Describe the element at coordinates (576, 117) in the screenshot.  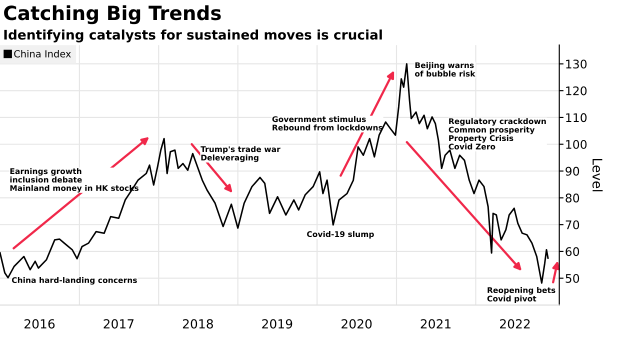
I see `y-tick-label: 110` at that location.